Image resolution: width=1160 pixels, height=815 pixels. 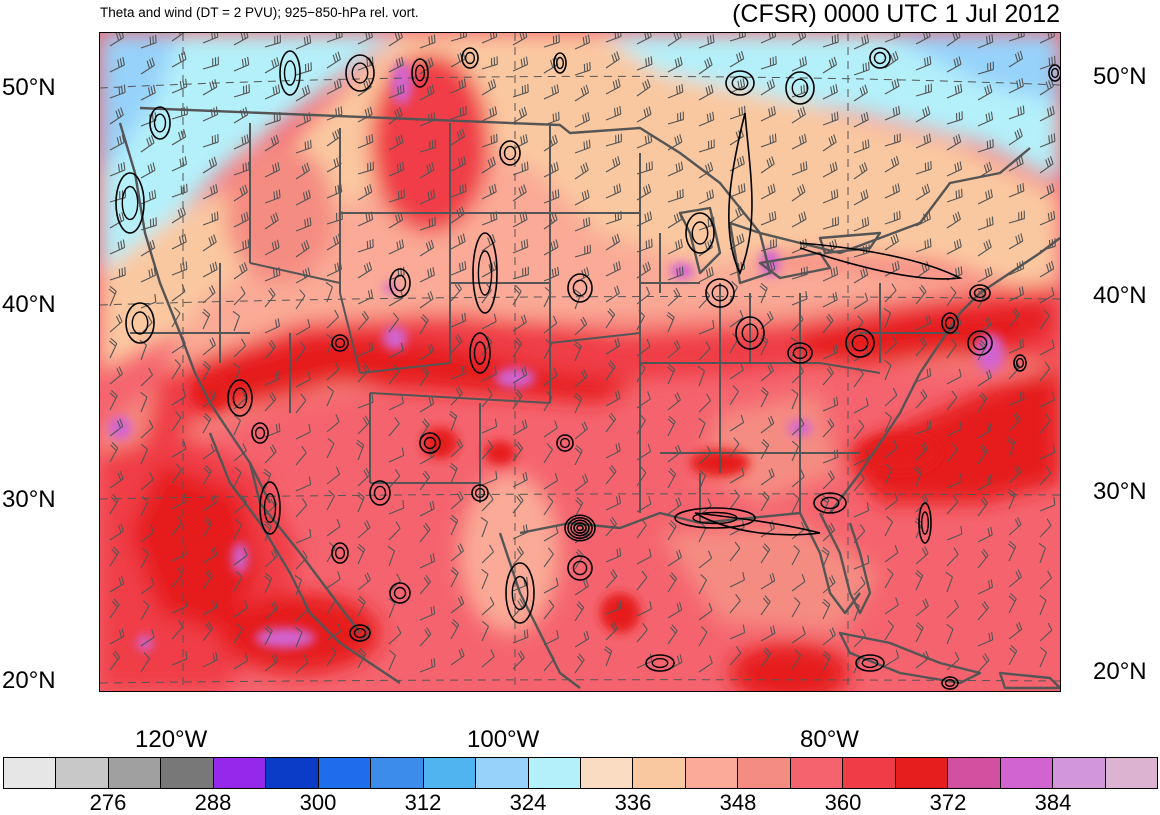 What do you see at coordinates (896, 14) in the screenshot?
I see `plot-date-title: (CFSR) 0000 UTC 1 Jul 2012` at bounding box center [896, 14].